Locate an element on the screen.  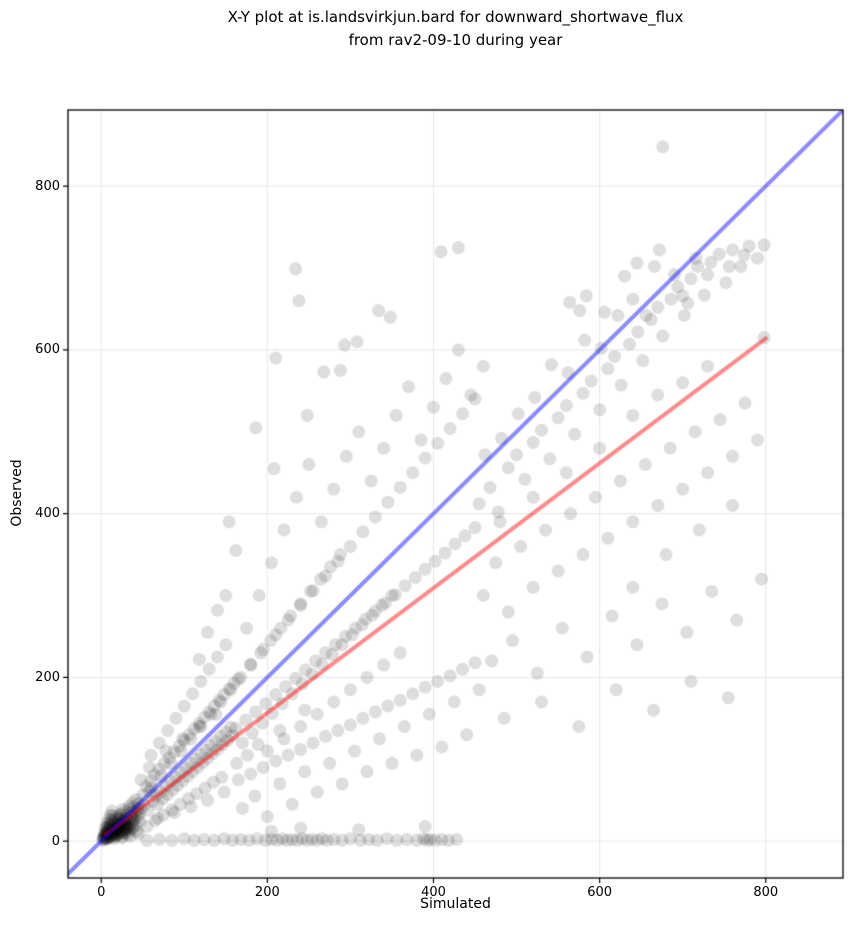
y-tick-label: 200 is located at coordinates (47, 677).